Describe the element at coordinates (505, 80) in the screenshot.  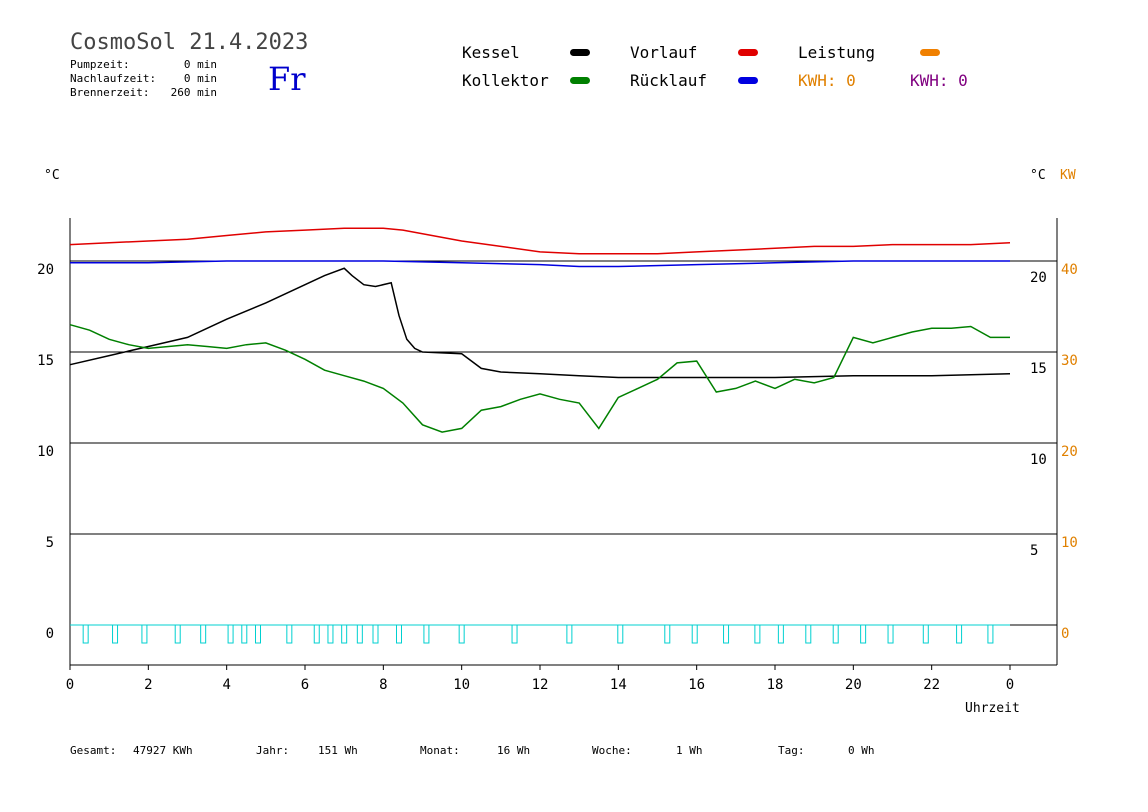
I see `legend-kollektor-label: Kollektor` at that location.